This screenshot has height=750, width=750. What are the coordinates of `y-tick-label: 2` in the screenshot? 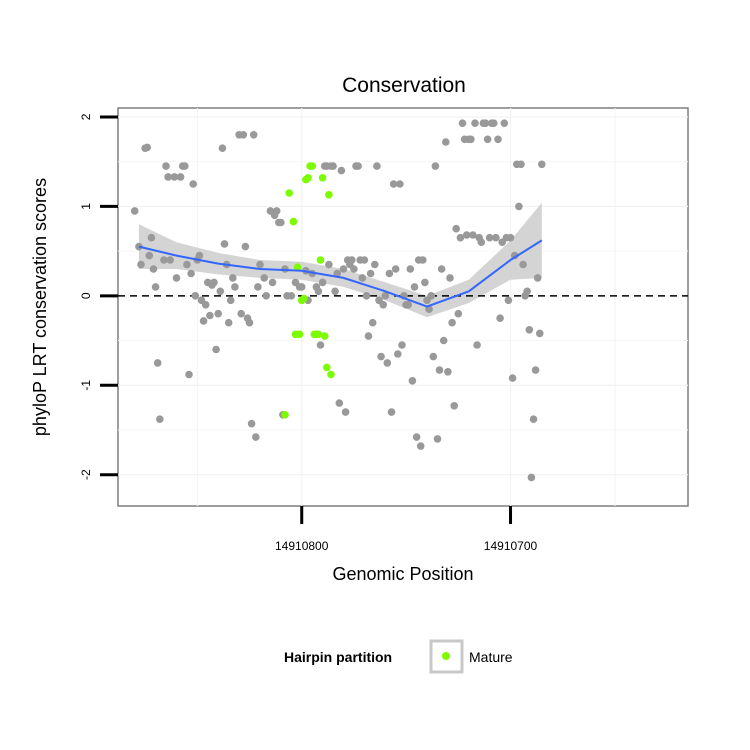 It's located at (86, 116).